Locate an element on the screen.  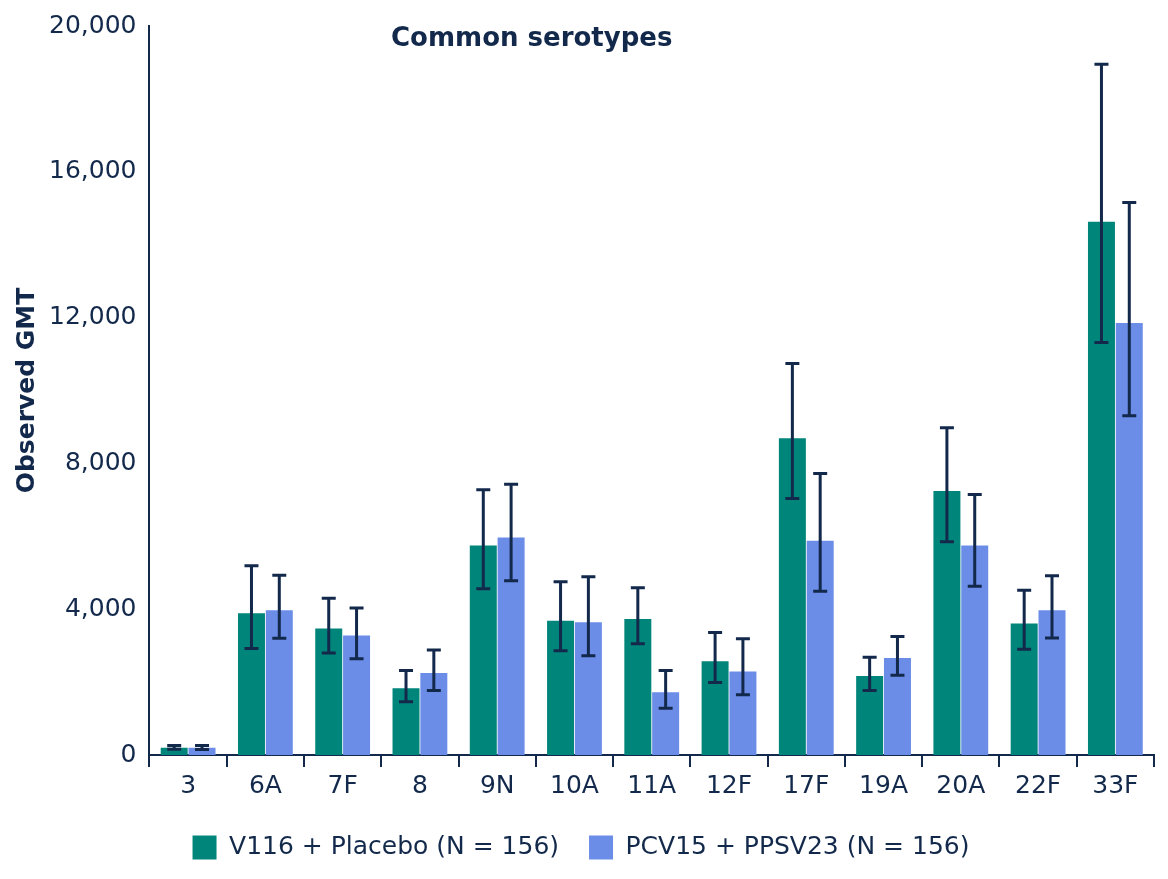
x-tick-label: 22F is located at coordinates (1038, 784).